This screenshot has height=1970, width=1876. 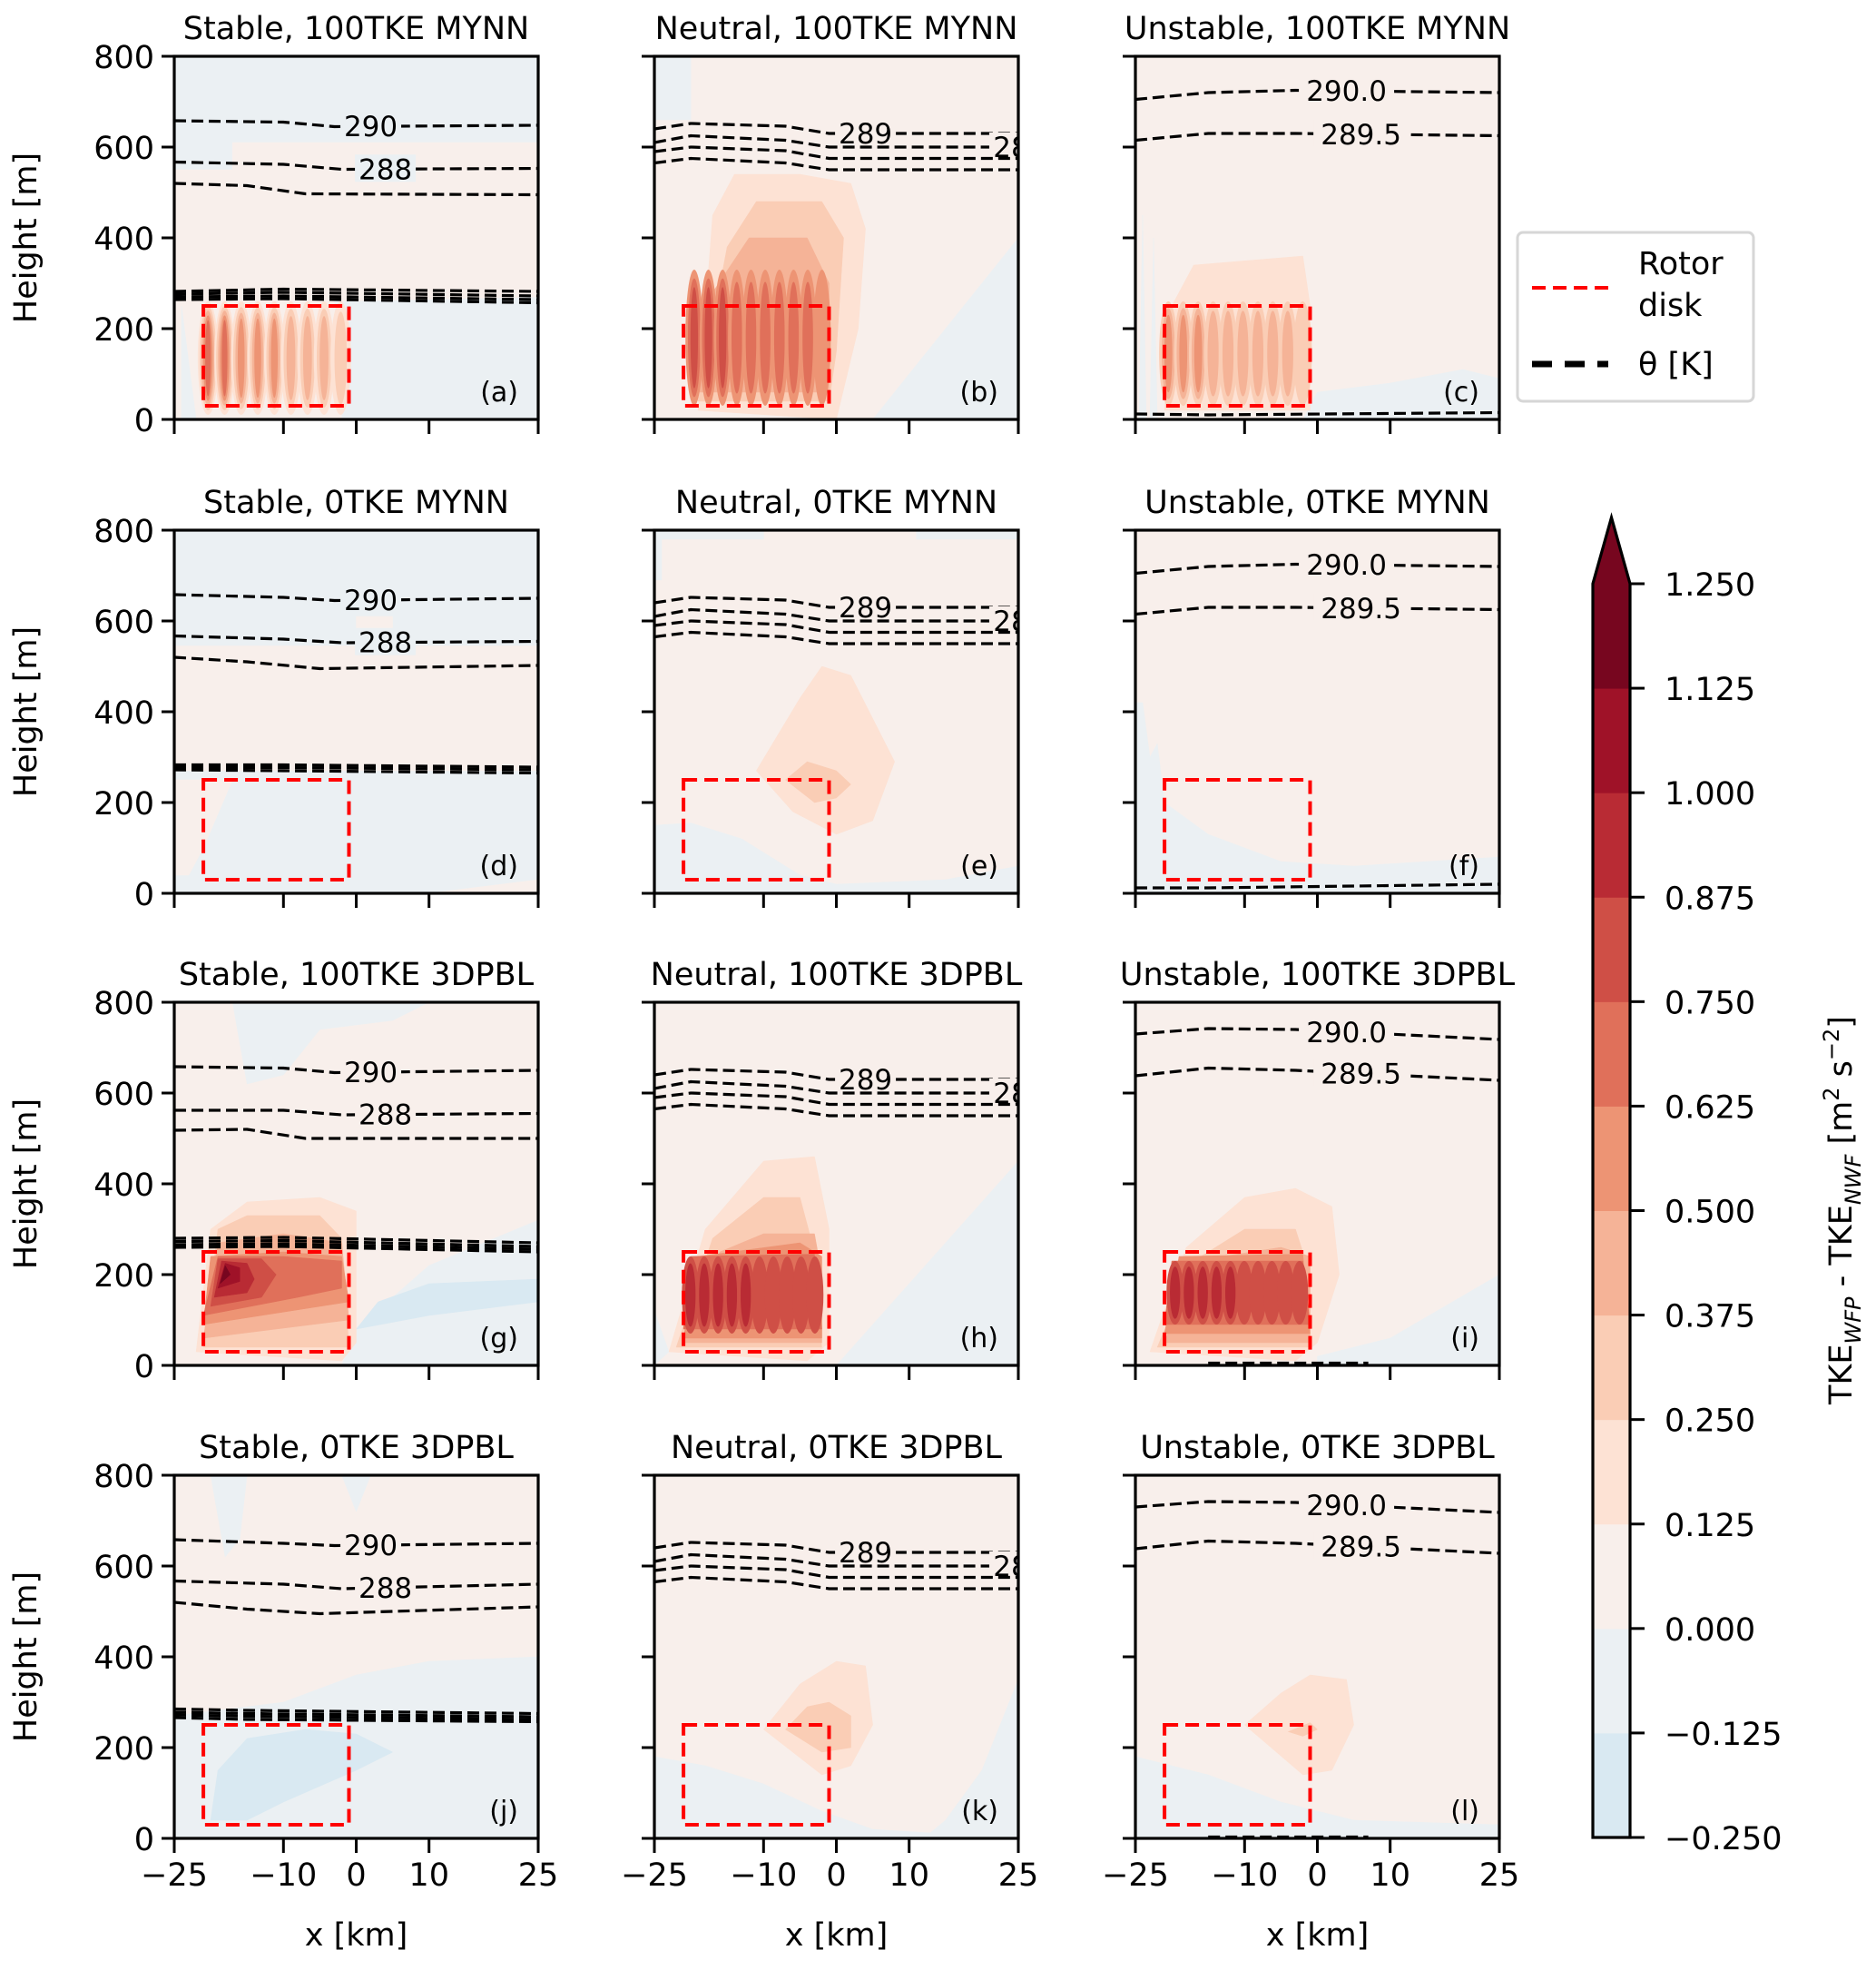 I want to click on colorbar-label-part: TKE, so click(x=1842, y=1374).